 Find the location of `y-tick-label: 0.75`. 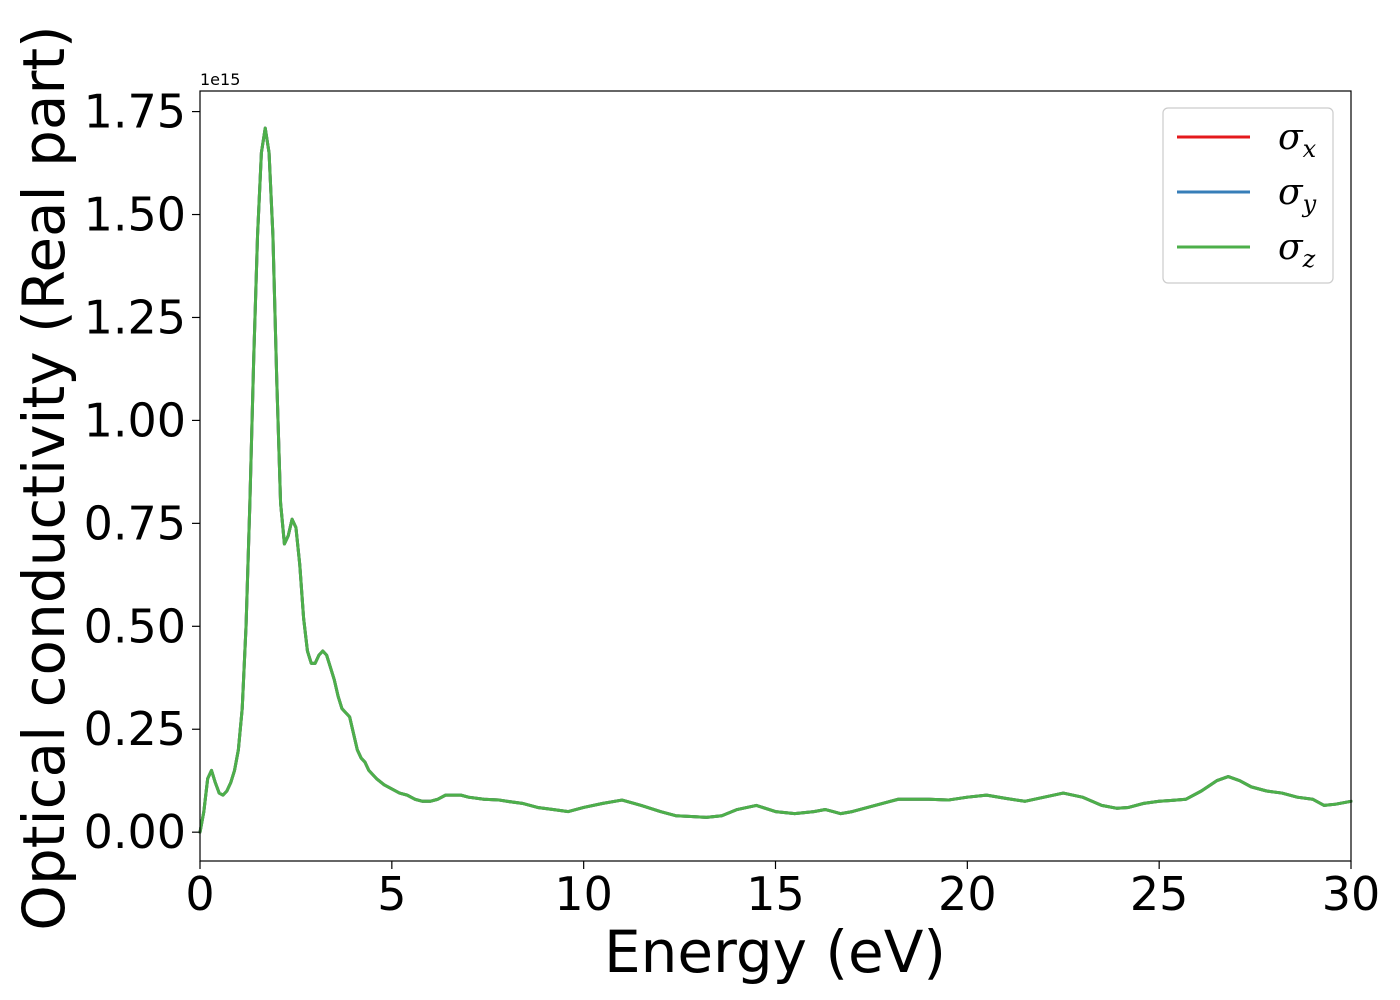

y-tick-label: 0.75 is located at coordinates (135, 523).